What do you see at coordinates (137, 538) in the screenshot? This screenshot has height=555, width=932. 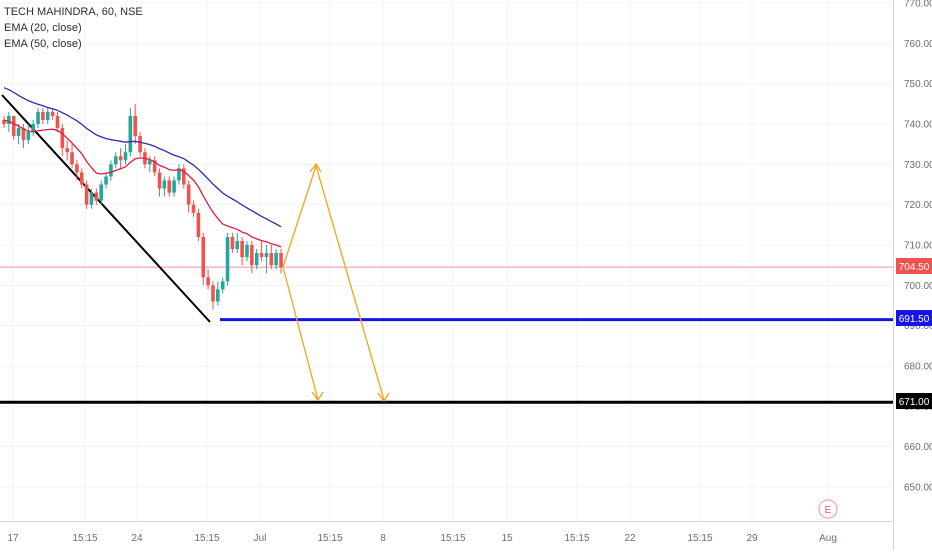 I see `time-tick-label: 24` at bounding box center [137, 538].